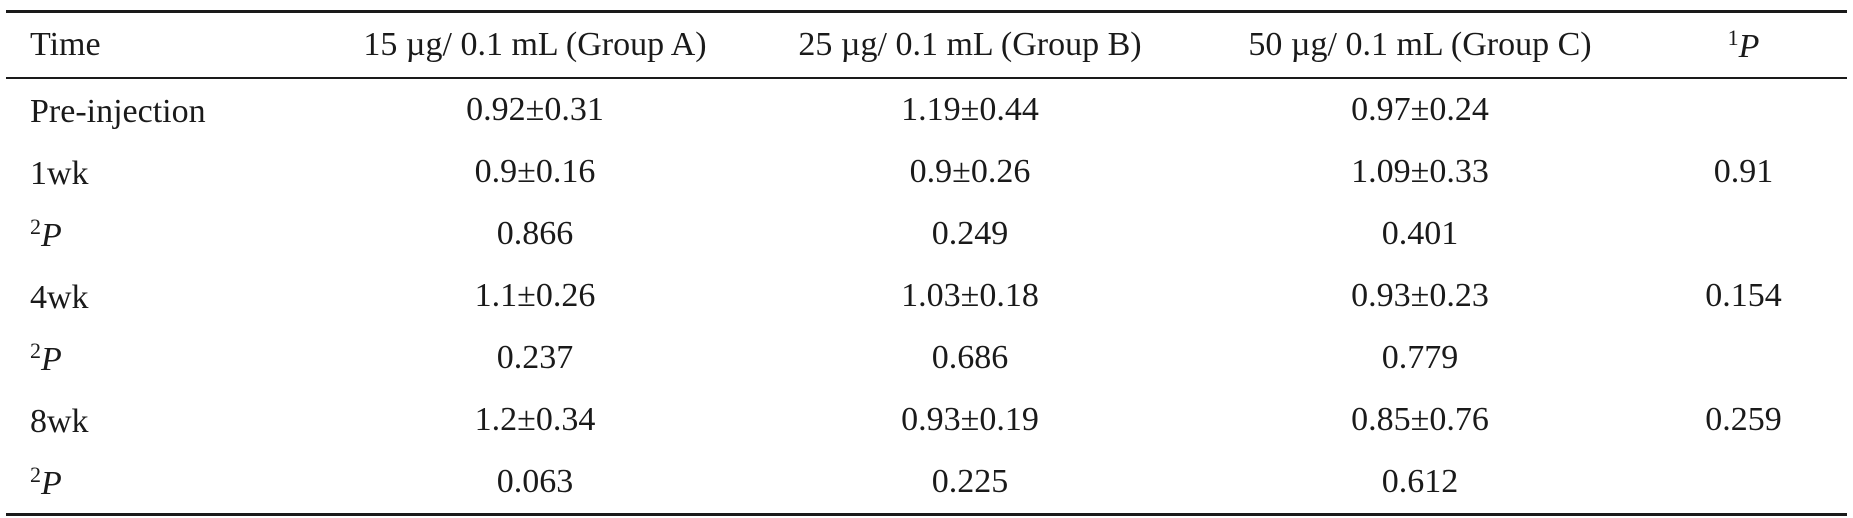 Image resolution: width=1853 pixels, height=518 pixels. I want to click on table-row: 4wk 1.1±0.26 1.03±0.18 0.93±0.23 0.154, so click(926, 296).